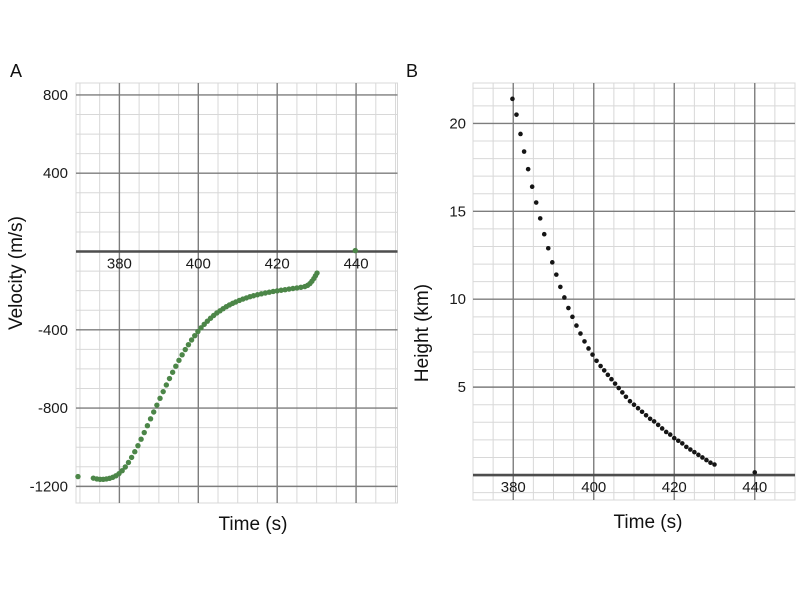  Describe the element at coordinates (49, 486) in the screenshot. I see `y-tick-label: -1200` at that location.